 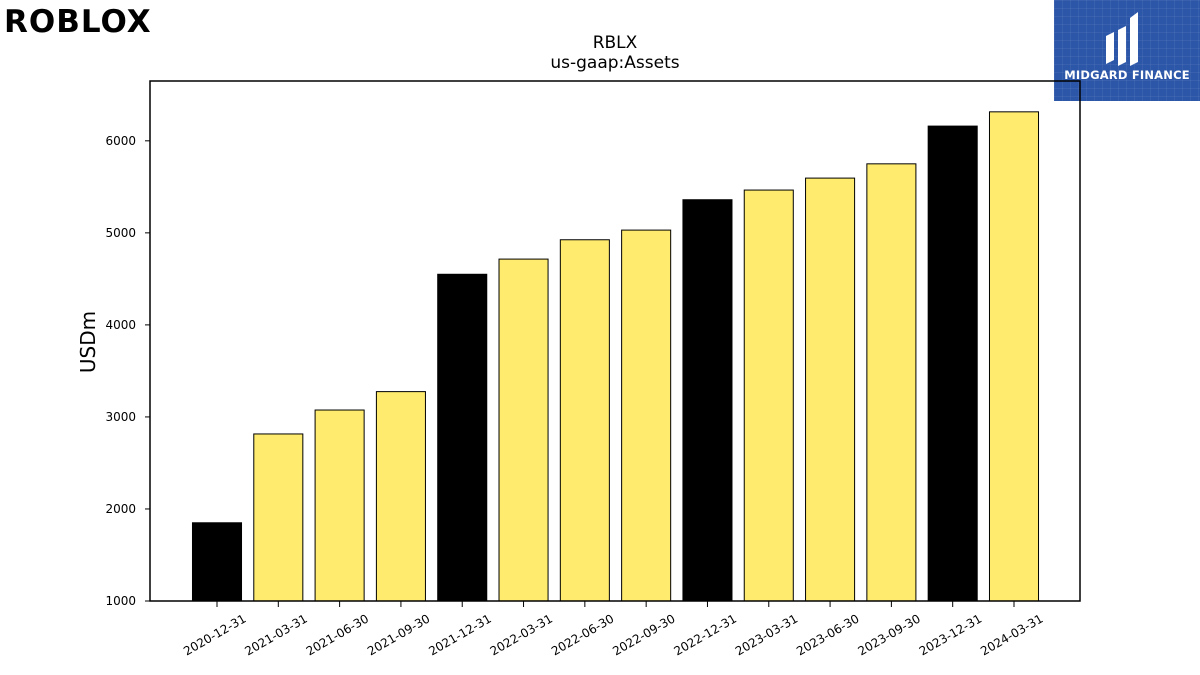 What do you see at coordinates (78, 22) in the screenshot?
I see `roblox-logo: ROBLOX` at bounding box center [78, 22].